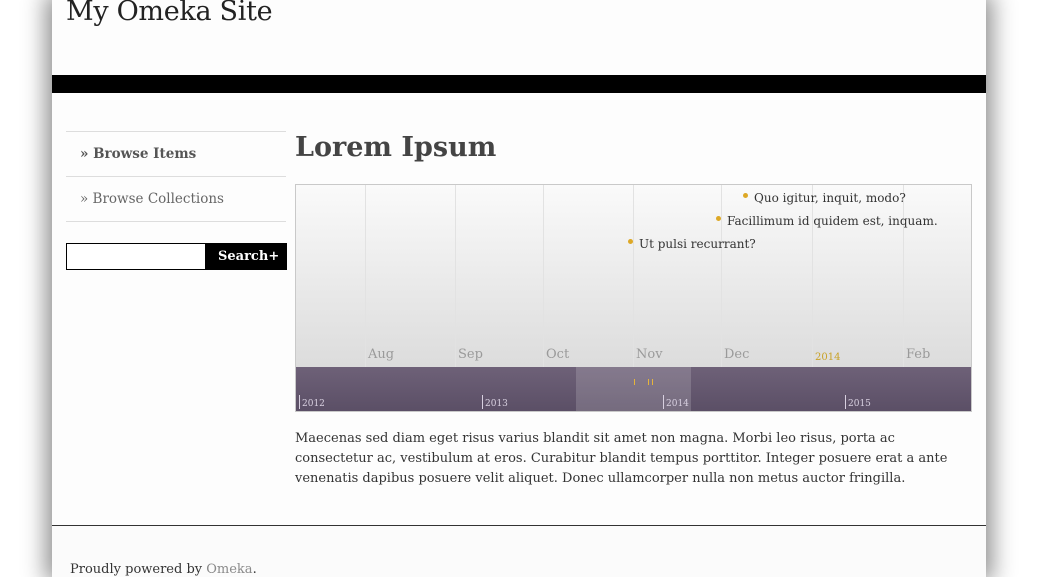 The height and width of the screenshot is (577, 1038). What do you see at coordinates (858, 402) in the screenshot?
I see `year-label: 2015` at bounding box center [858, 402].